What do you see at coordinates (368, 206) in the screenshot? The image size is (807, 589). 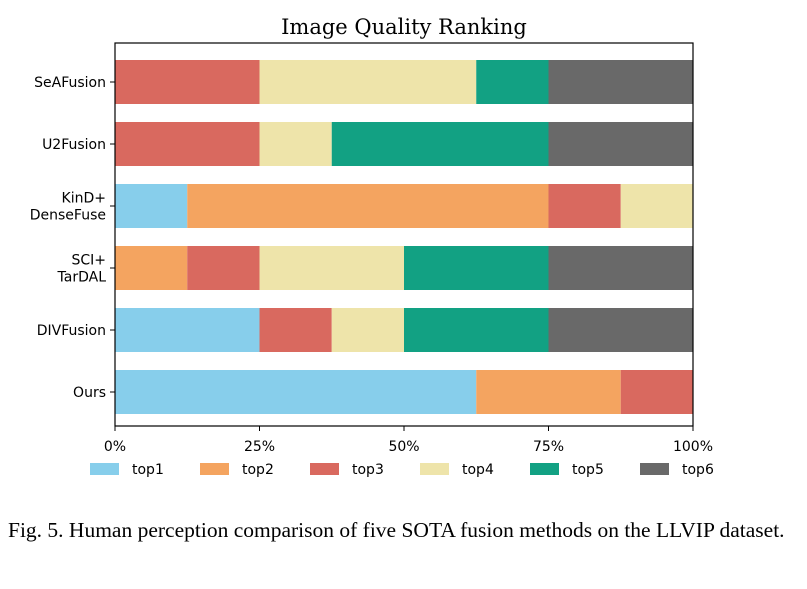 I see `bar-kind-densefuse-top2` at bounding box center [368, 206].